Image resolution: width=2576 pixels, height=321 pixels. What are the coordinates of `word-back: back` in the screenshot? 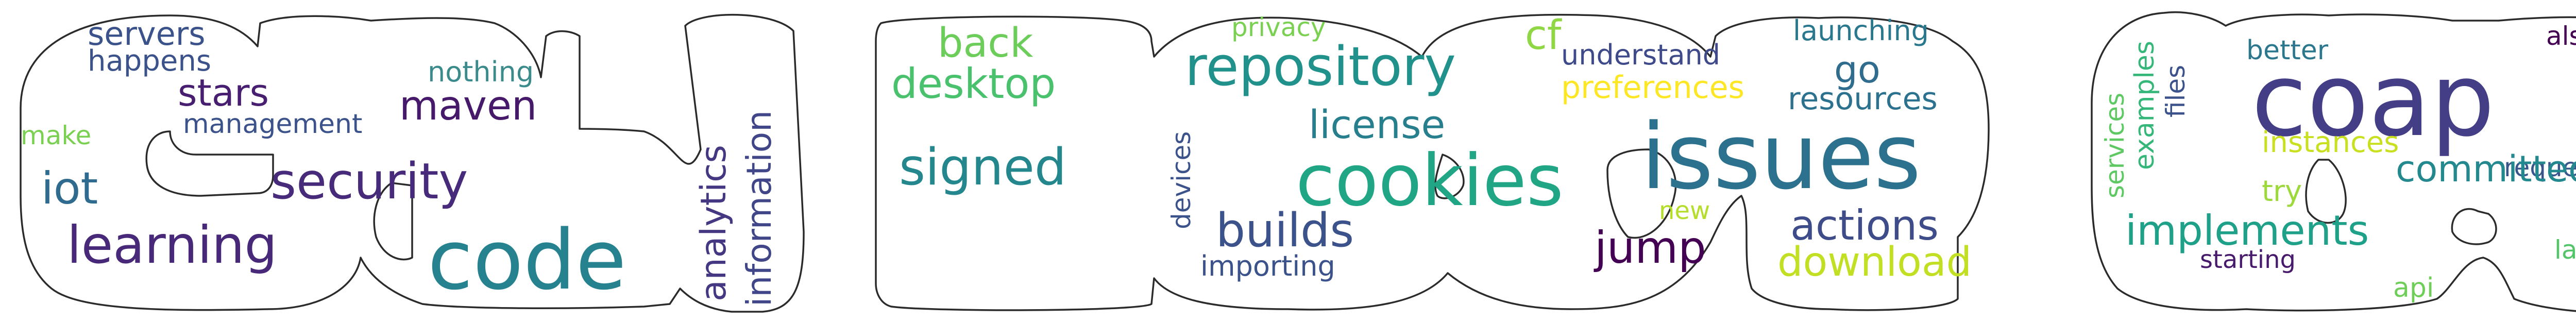 It's located at (985, 43).